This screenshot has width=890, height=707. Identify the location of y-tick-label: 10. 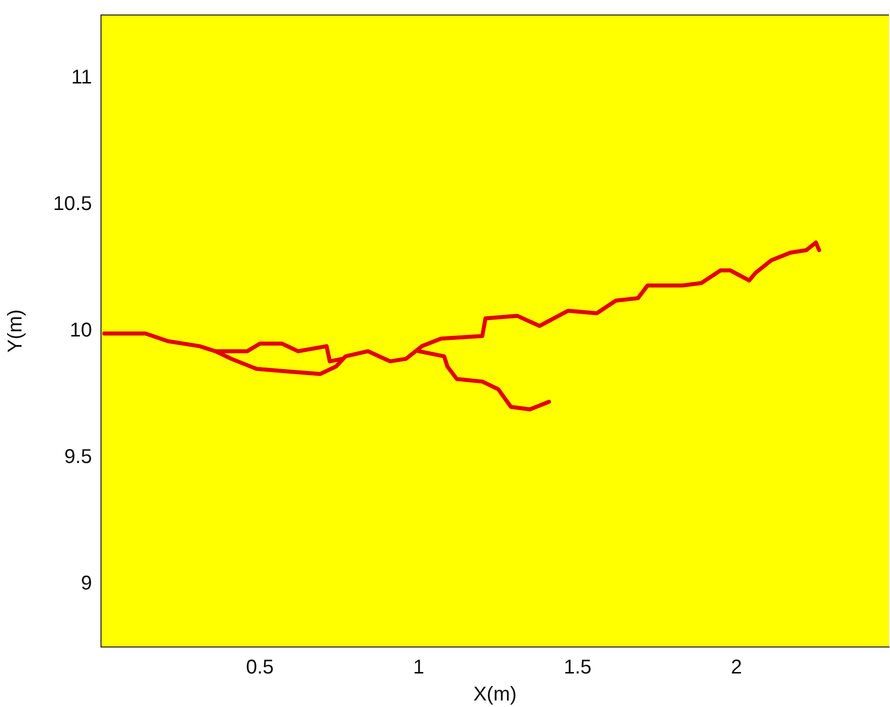
(81, 331).